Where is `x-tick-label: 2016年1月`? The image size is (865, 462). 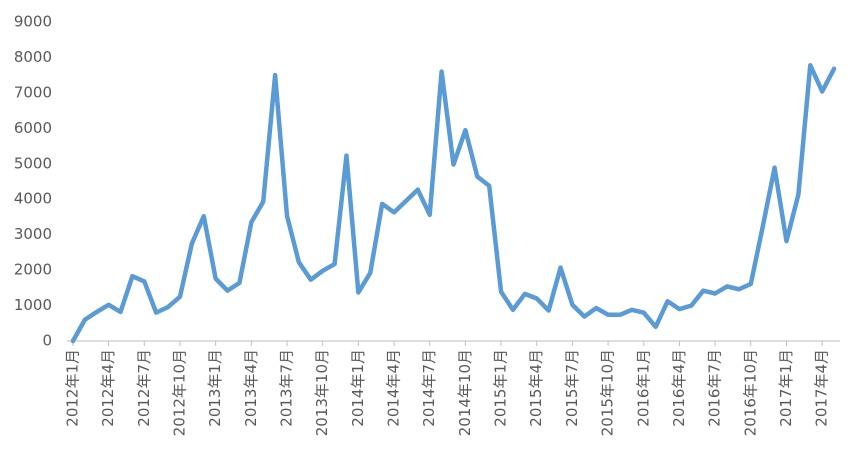 x-tick-label: 2016年1月 is located at coordinates (643, 388).